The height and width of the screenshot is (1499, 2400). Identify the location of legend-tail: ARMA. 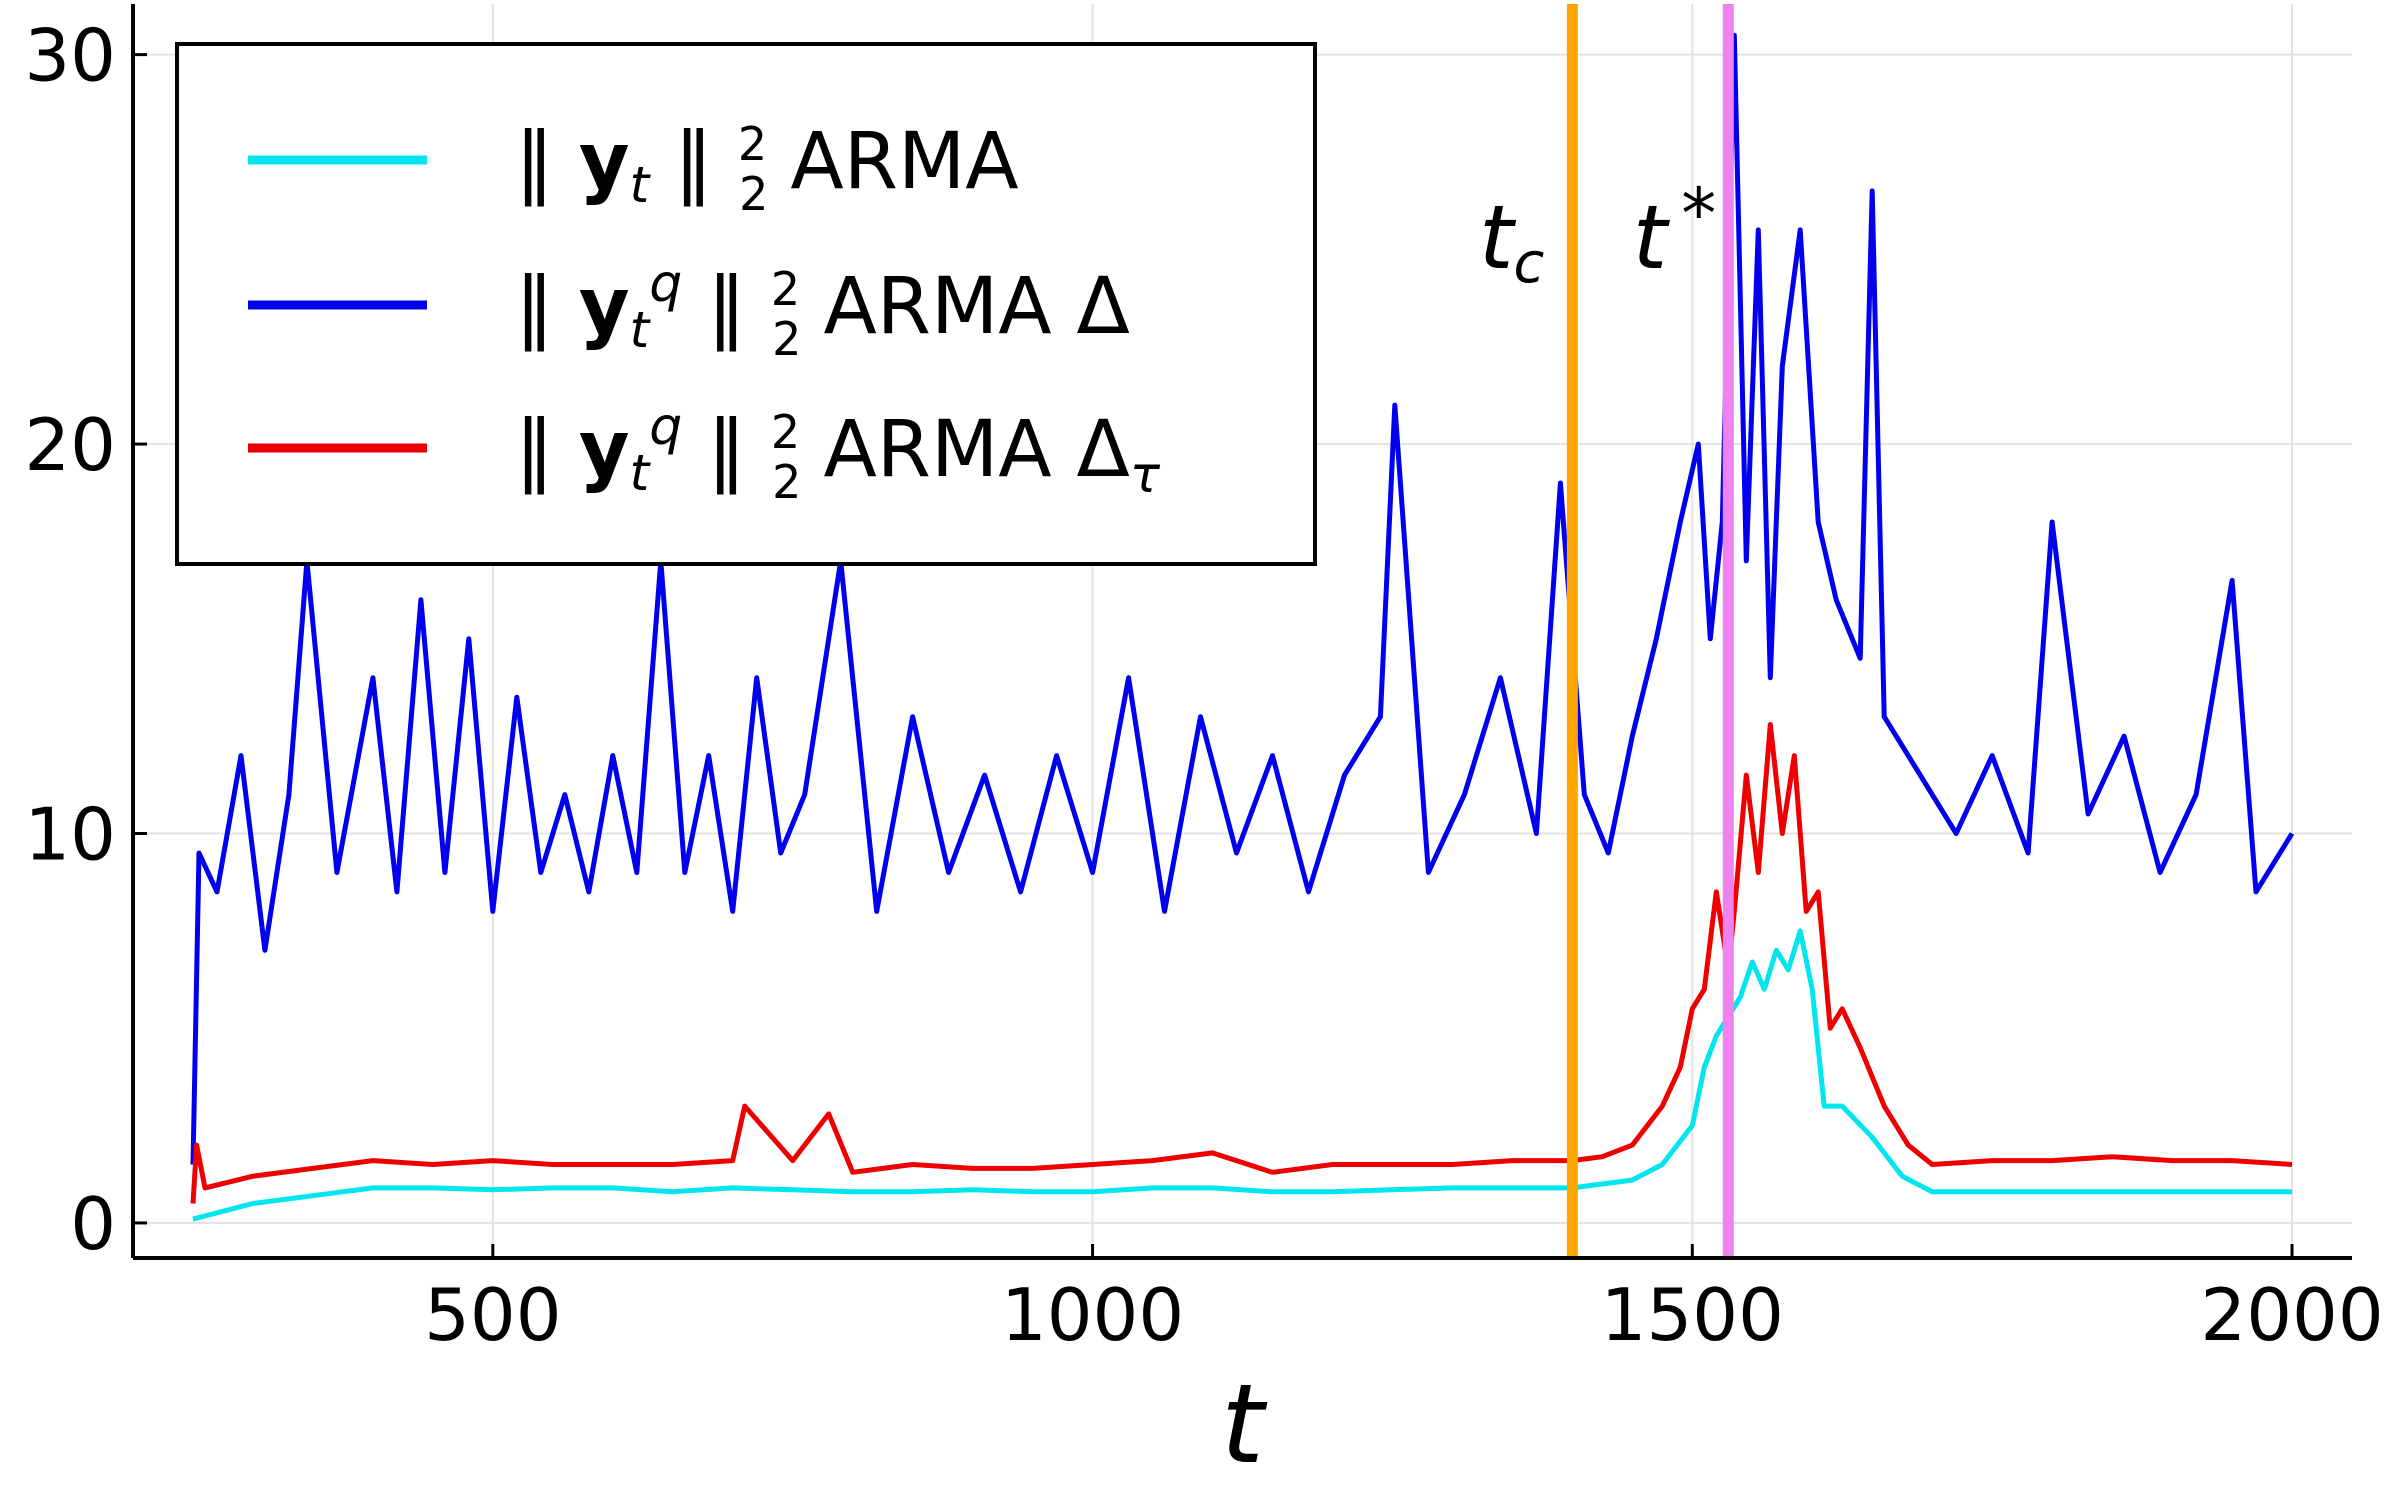
(904, 162).